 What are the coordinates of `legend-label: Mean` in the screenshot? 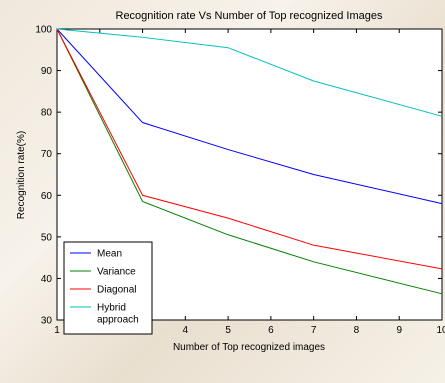 It's located at (109, 254).